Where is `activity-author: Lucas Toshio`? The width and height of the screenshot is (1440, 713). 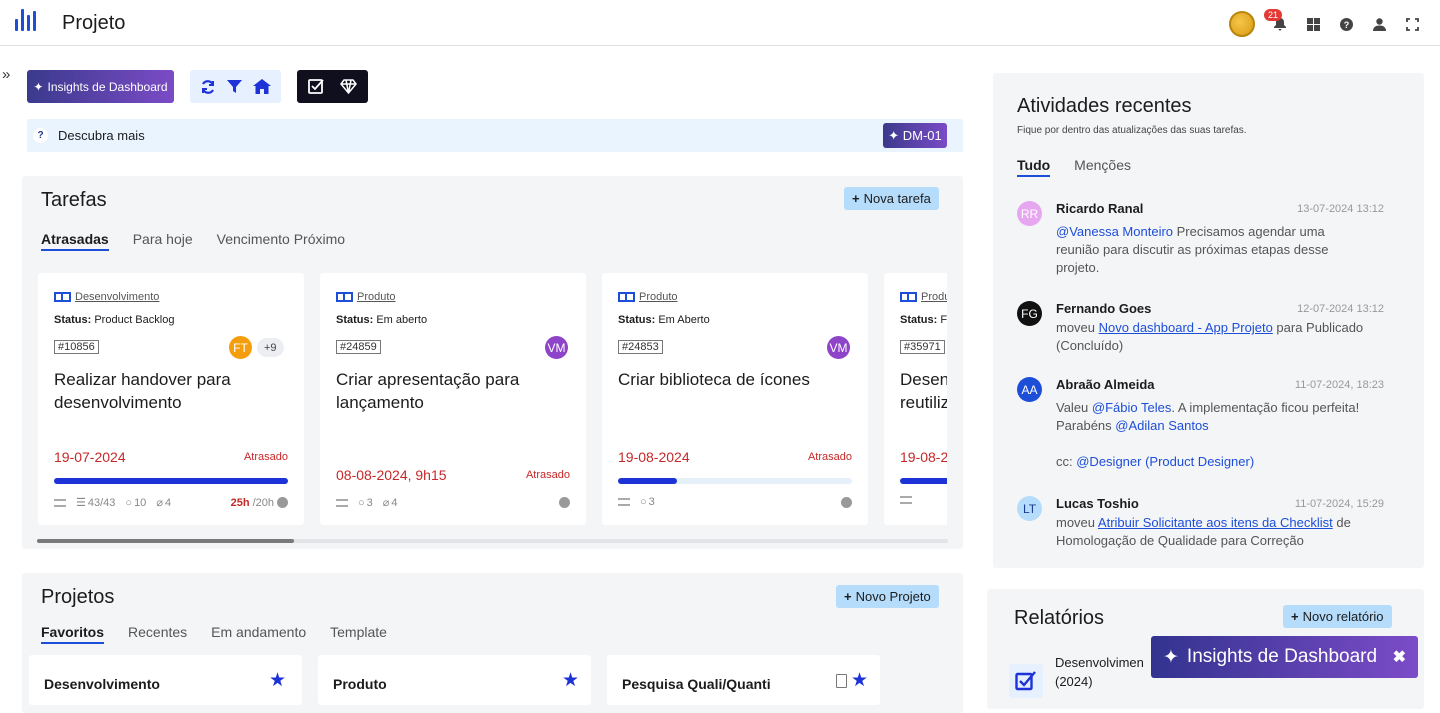
activity-author: Lucas Toshio is located at coordinates (1097, 503).